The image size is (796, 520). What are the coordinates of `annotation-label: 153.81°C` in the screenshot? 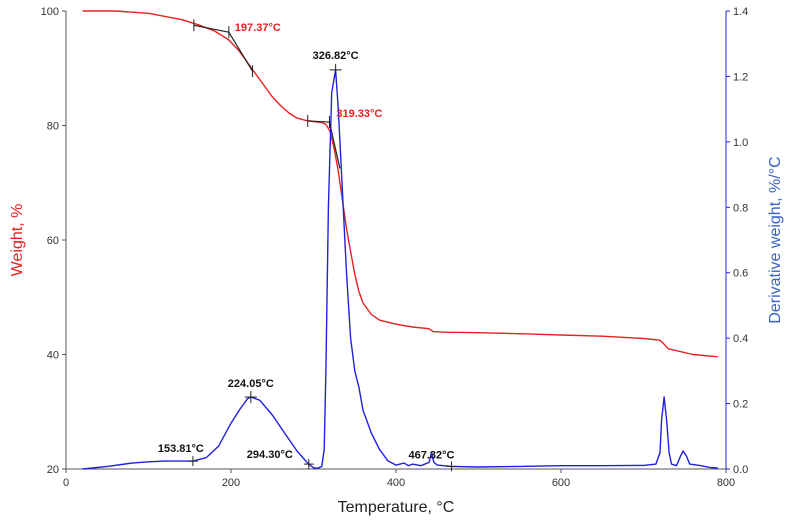 It's located at (181, 449).